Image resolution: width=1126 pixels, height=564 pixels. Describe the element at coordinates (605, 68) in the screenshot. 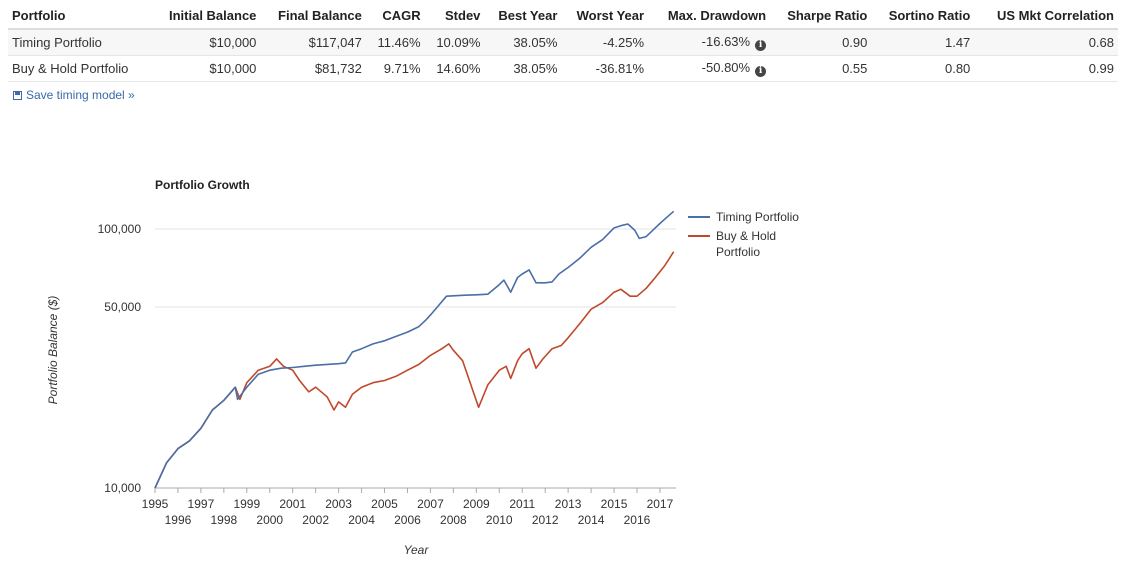

I see `cell-worst: -36.81%` at that location.